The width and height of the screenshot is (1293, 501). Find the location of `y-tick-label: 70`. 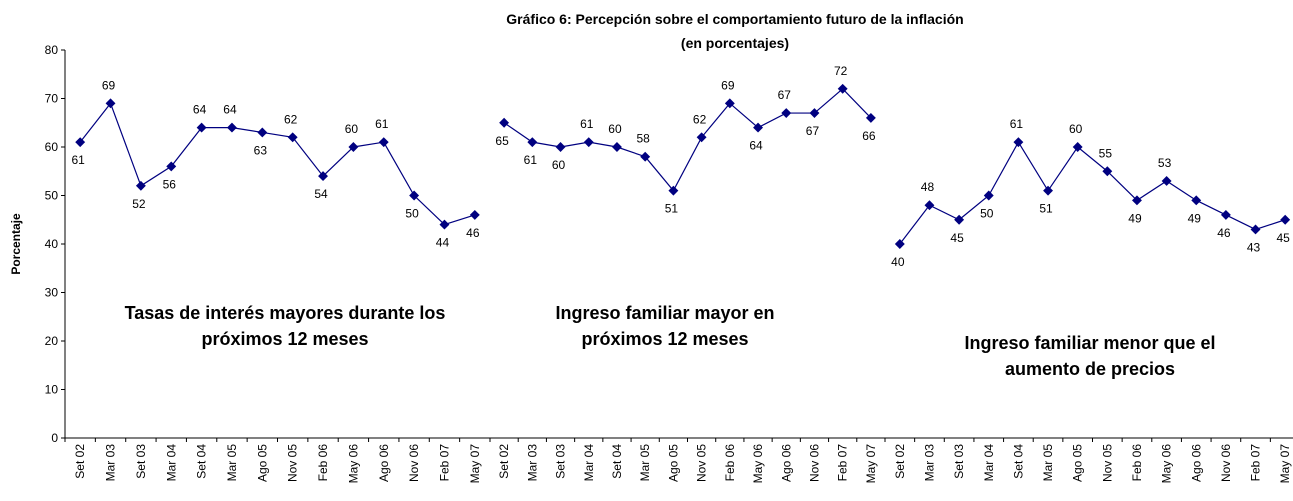

y-tick-label: 70 is located at coordinates (52, 99).